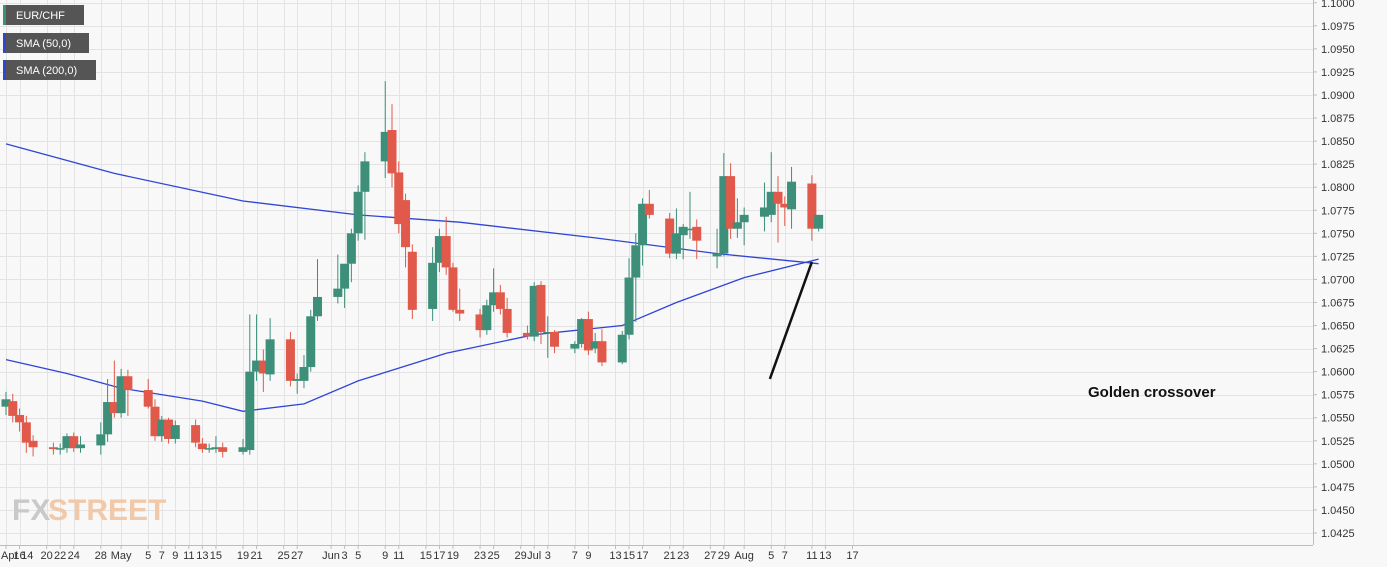  Describe the element at coordinates (107, 510) in the screenshot. I see `watermark-street: STREET` at that location.